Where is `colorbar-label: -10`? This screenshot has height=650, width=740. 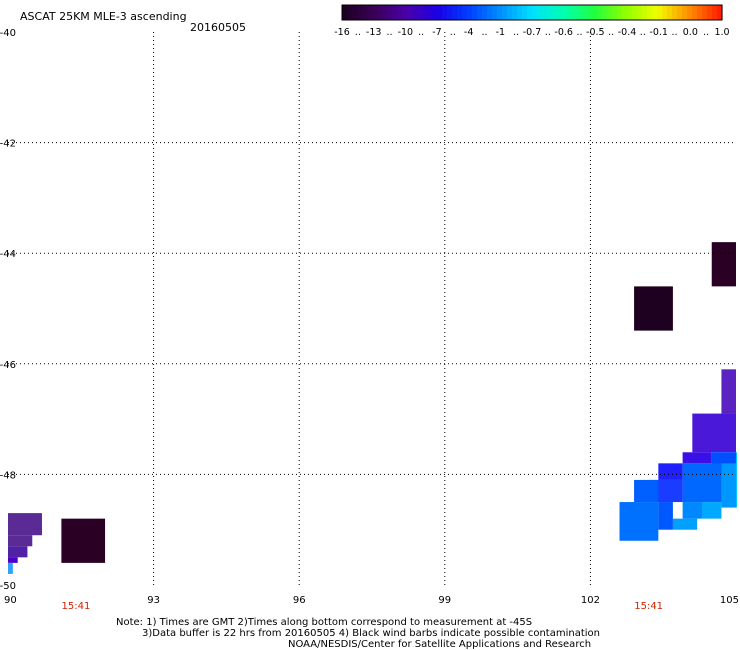
colorbar-label: -10 is located at coordinates (406, 32).